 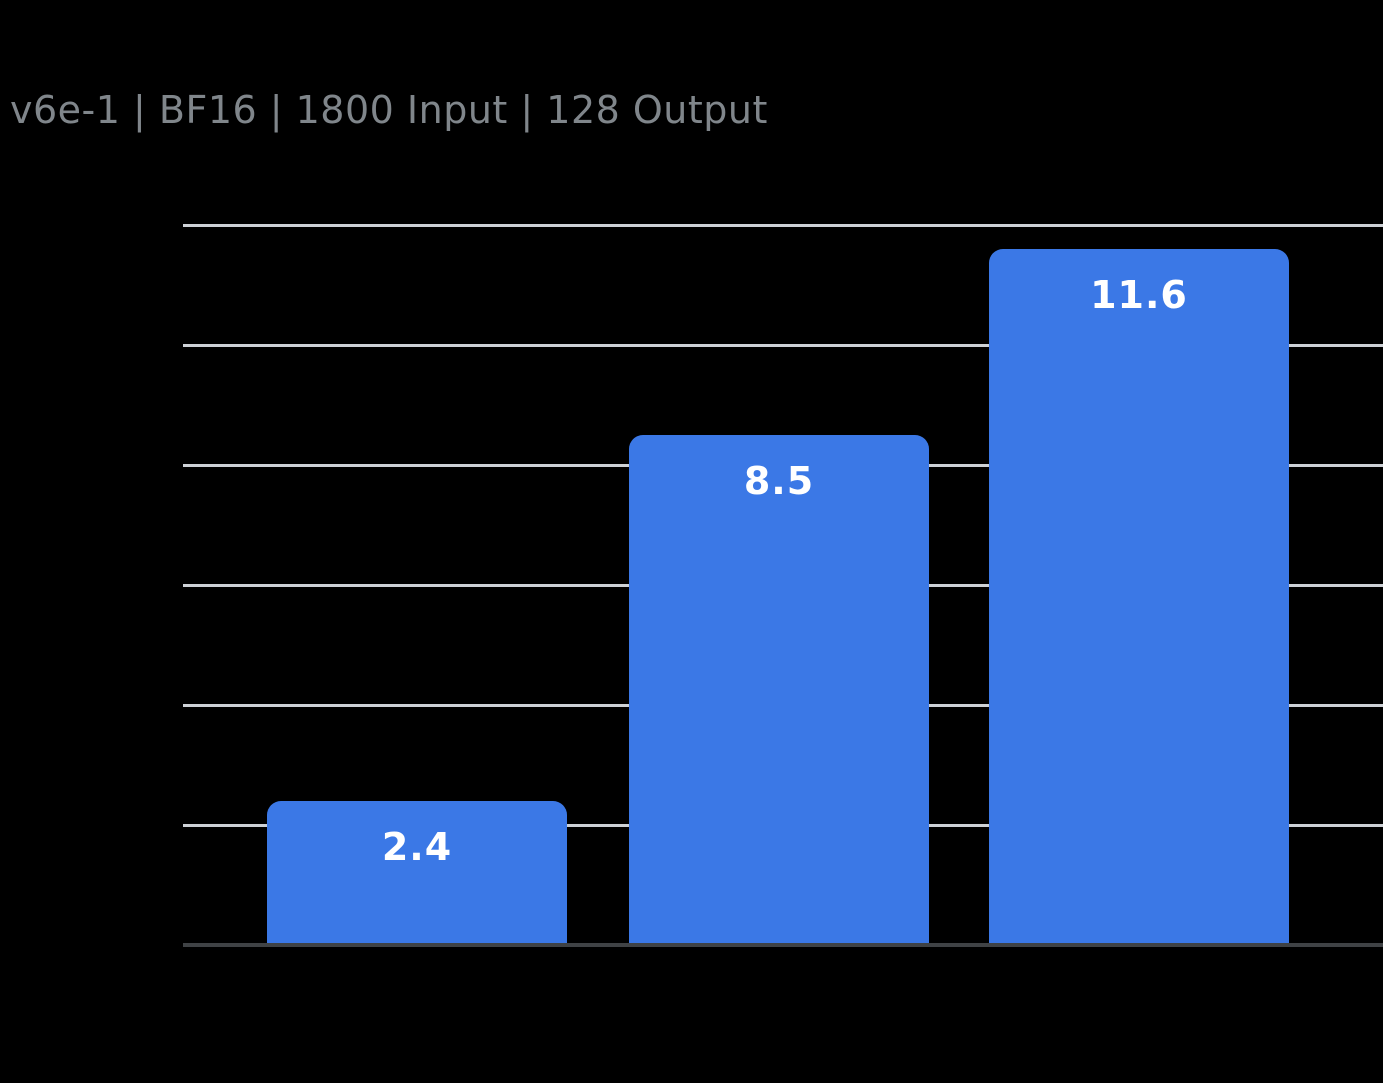 I want to click on bar-value-label: 8.5, so click(x=779, y=481).